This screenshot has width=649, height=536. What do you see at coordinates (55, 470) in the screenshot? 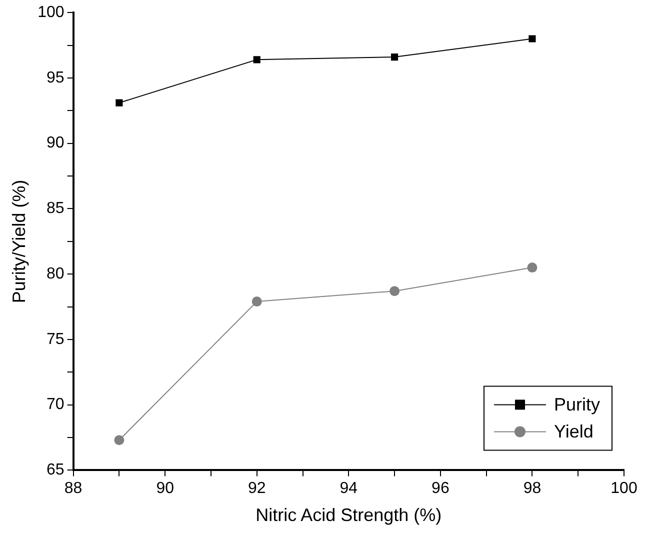
I see `y-tick-label: 65` at bounding box center [55, 470].